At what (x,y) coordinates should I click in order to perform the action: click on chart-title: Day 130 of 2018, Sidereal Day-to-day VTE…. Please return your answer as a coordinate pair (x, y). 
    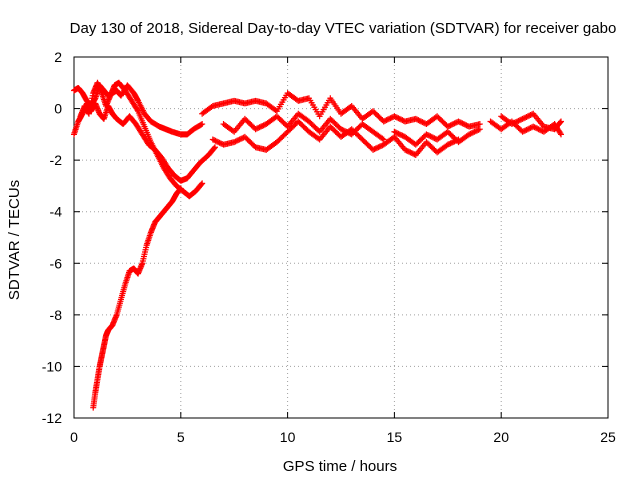
    Looking at the image, I should click on (343, 28).